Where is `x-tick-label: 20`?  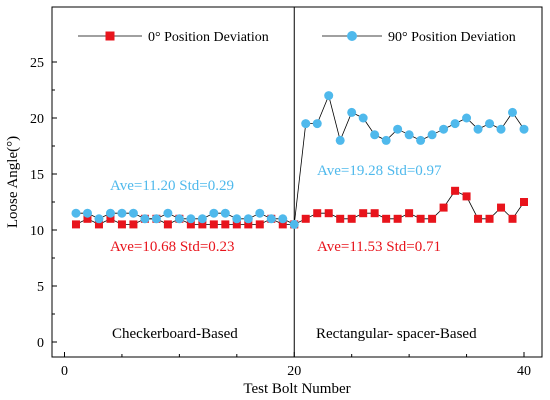 x-tick-label: 20 is located at coordinates (294, 371).